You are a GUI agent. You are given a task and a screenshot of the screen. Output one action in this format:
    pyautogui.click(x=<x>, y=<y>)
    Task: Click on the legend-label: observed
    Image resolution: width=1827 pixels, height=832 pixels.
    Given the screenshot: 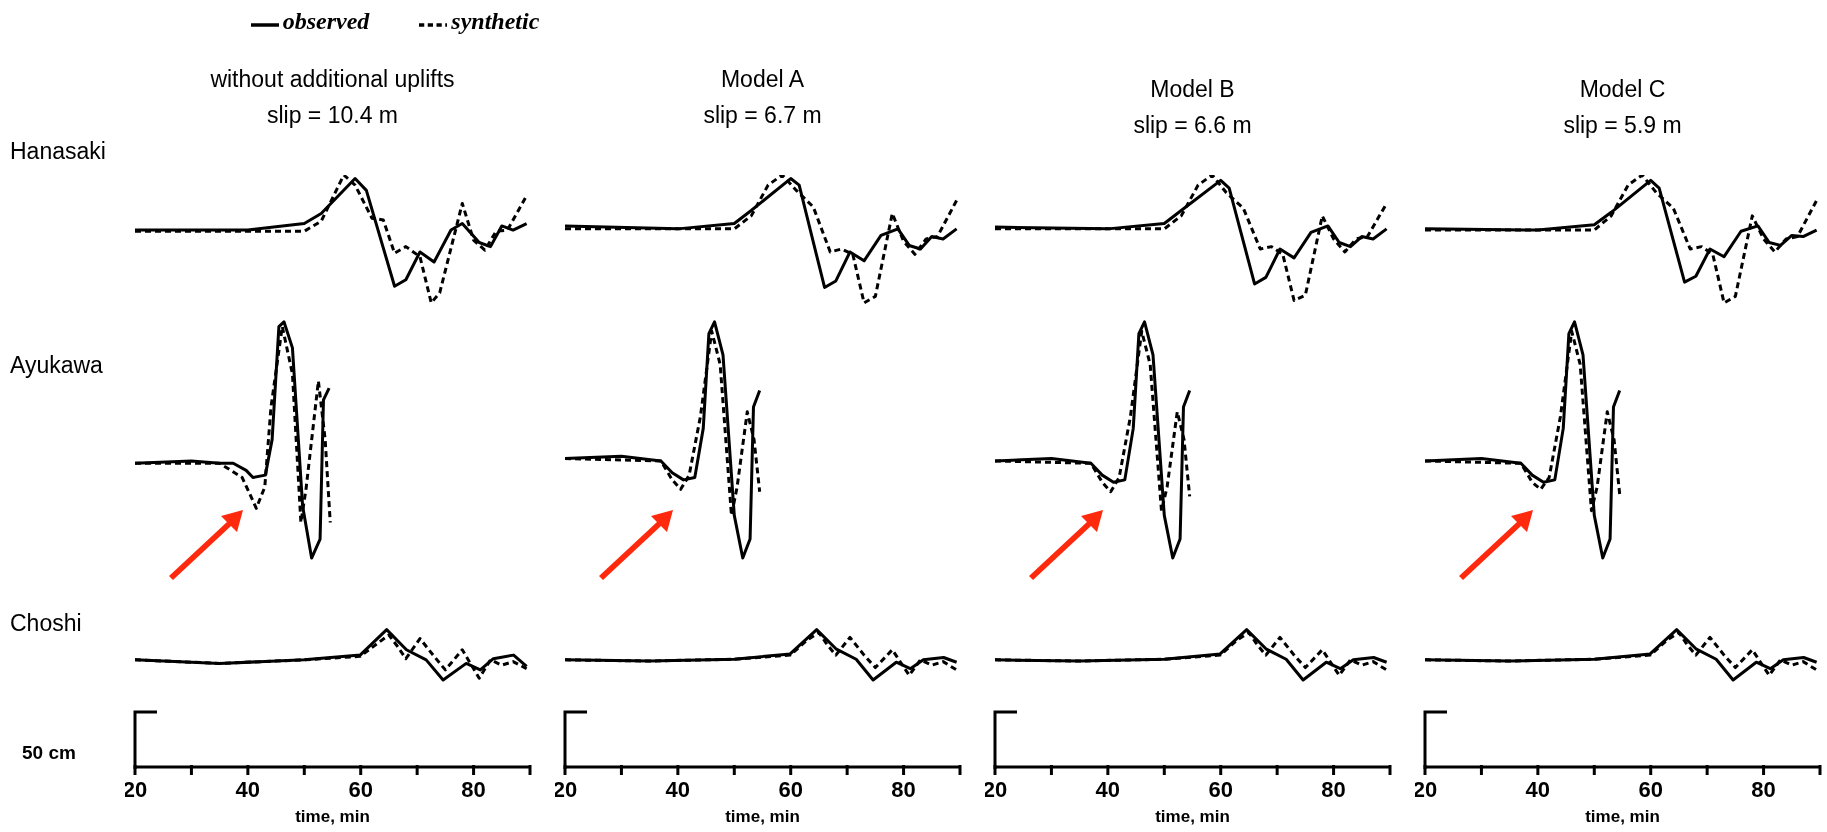 What is the action you would take?
    pyautogui.click(x=326, y=21)
    